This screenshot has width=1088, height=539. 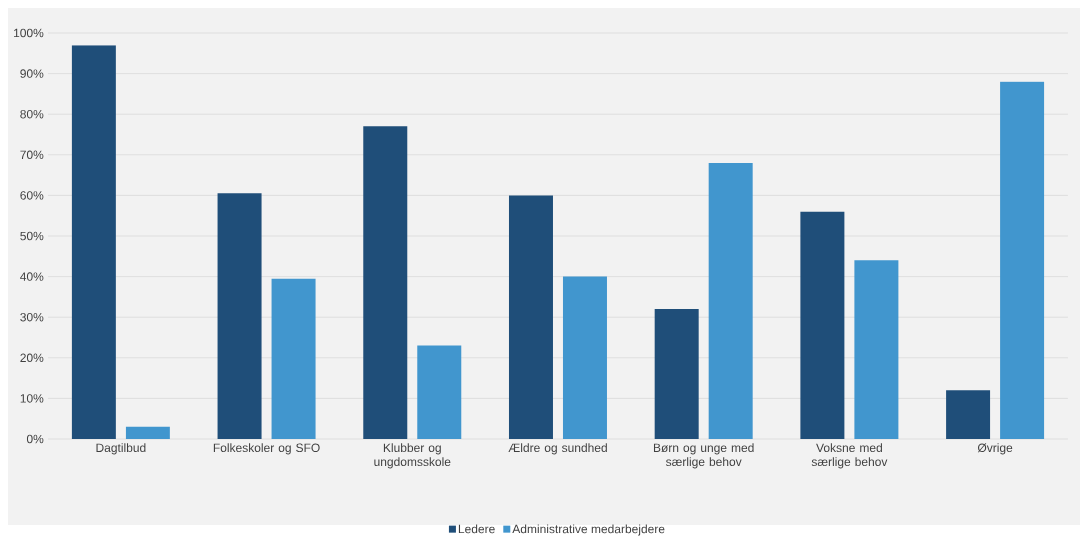 I want to click on x-tick-label: Folkeskoler og SFO, so click(x=266, y=449).